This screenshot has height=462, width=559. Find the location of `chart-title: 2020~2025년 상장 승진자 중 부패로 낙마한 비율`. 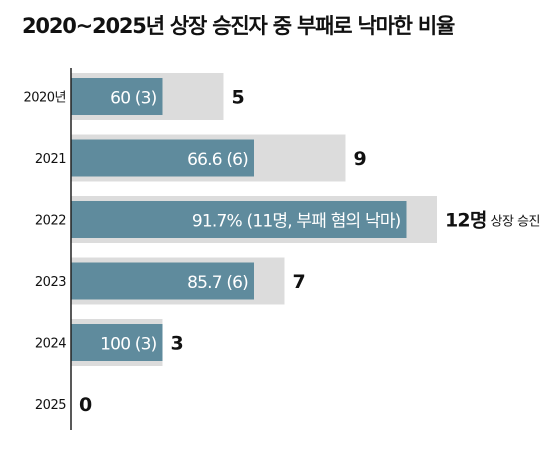

chart-title: 2020~2025년 상장 승진자 중 부패로 낙마한 비율 is located at coordinates (238, 26).